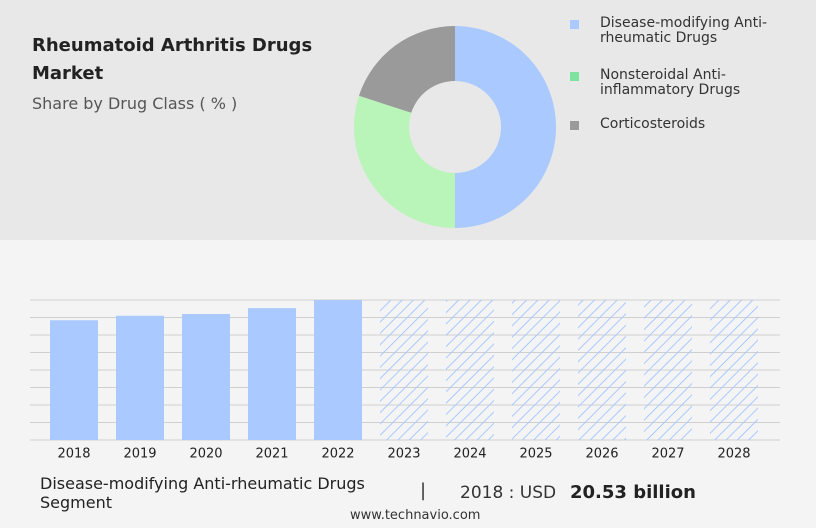  Describe the element at coordinates (684, 30) in the screenshot. I see `legend-label: Disease-modifying Anti-rheumatic Drugs` at that location.